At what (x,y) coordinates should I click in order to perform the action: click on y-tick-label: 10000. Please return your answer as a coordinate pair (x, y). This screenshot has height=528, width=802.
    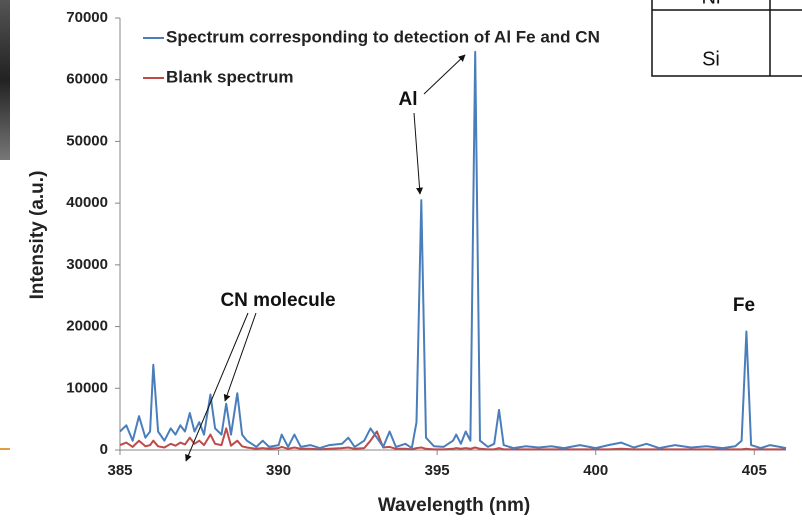
    Looking at the image, I should click on (87, 387).